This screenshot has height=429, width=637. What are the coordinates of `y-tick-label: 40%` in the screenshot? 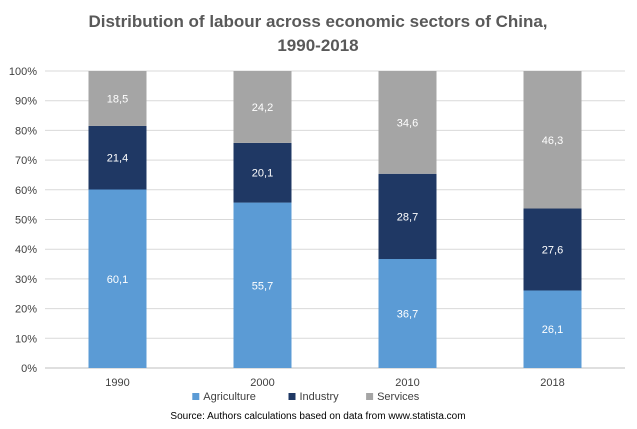 It's located at (26, 250).